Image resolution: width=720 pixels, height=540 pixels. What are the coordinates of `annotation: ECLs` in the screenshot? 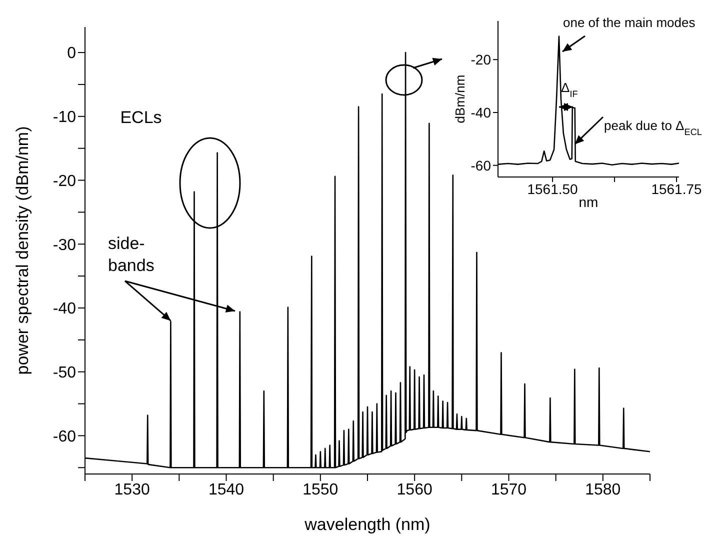 It's located at (141, 117).